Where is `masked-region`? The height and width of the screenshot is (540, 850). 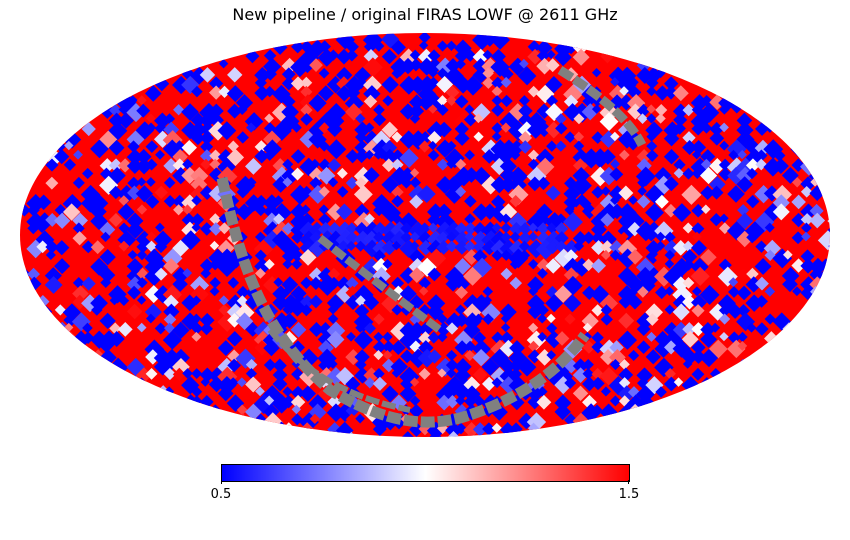 masked-region is located at coordinates (380, 284).